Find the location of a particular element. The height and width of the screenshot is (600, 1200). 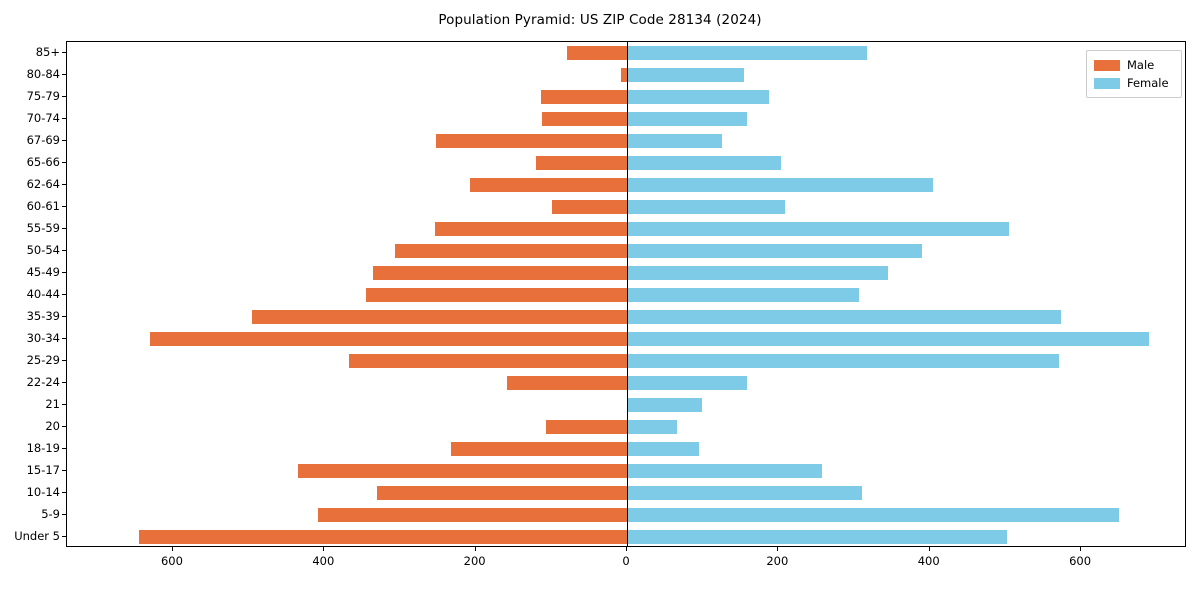

y-axis-tick-label: 22-24 is located at coordinates (43, 382).